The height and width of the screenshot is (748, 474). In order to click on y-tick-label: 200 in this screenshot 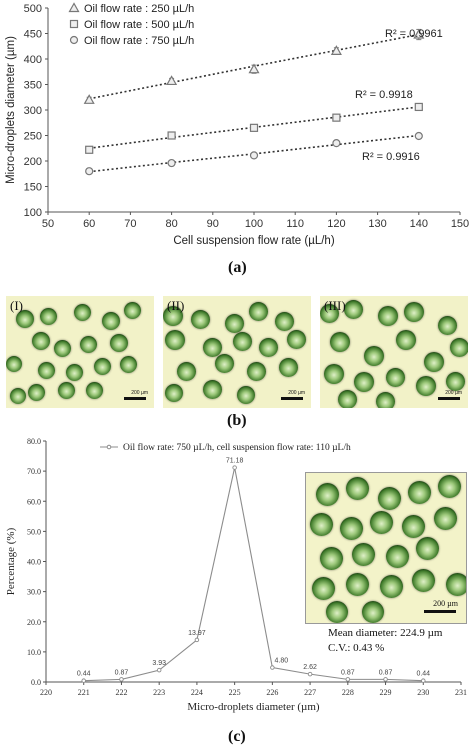, I will do `click(33, 162)`.